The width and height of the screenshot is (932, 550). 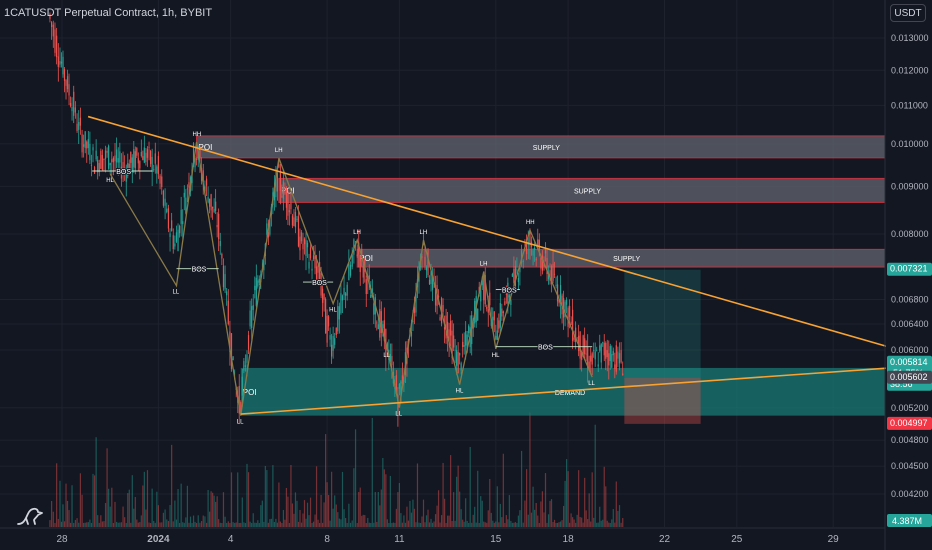 What do you see at coordinates (31, 515) in the screenshot?
I see `tradingview-logo-icon` at bounding box center [31, 515].